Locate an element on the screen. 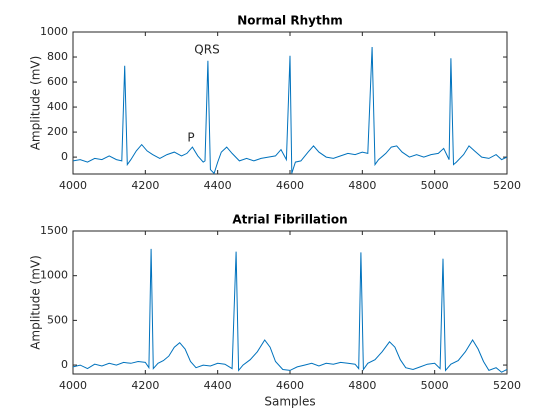 This screenshot has width=560, height=420. chart-title: Normal Rhythm is located at coordinates (290, 21).